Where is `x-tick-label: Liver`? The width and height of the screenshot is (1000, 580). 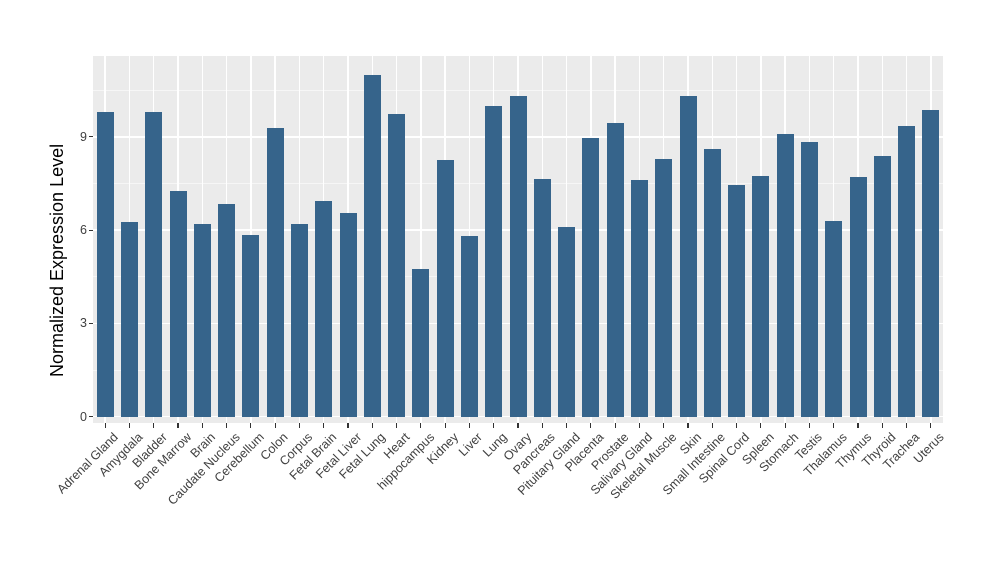 x-tick-label: Liver is located at coordinates (471, 445).